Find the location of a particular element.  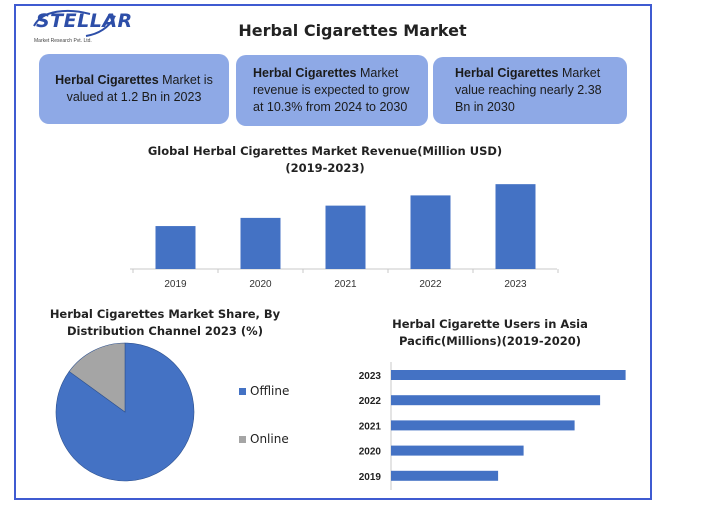

logo-subtext: Market Research Pvt. Ltd. is located at coordinates (63, 41).